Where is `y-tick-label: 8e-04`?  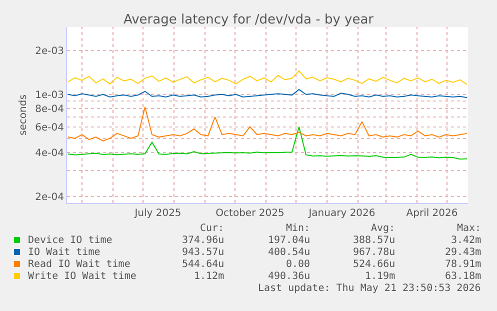 y-tick-label: 8e-04 is located at coordinates (49, 110).